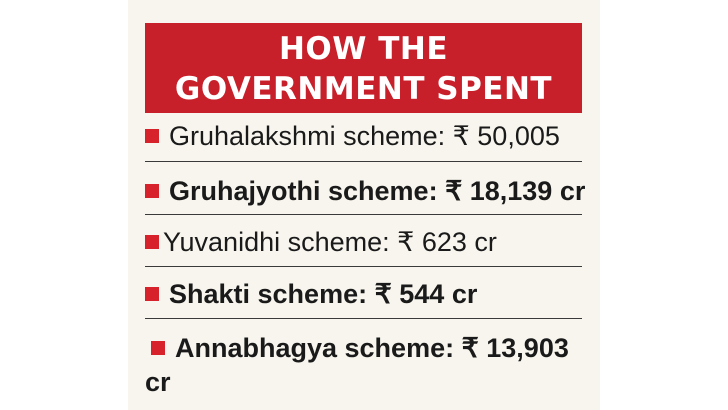 The image size is (728, 410). I want to click on list-item-annabhagya-continuation: cr, so click(363, 382).